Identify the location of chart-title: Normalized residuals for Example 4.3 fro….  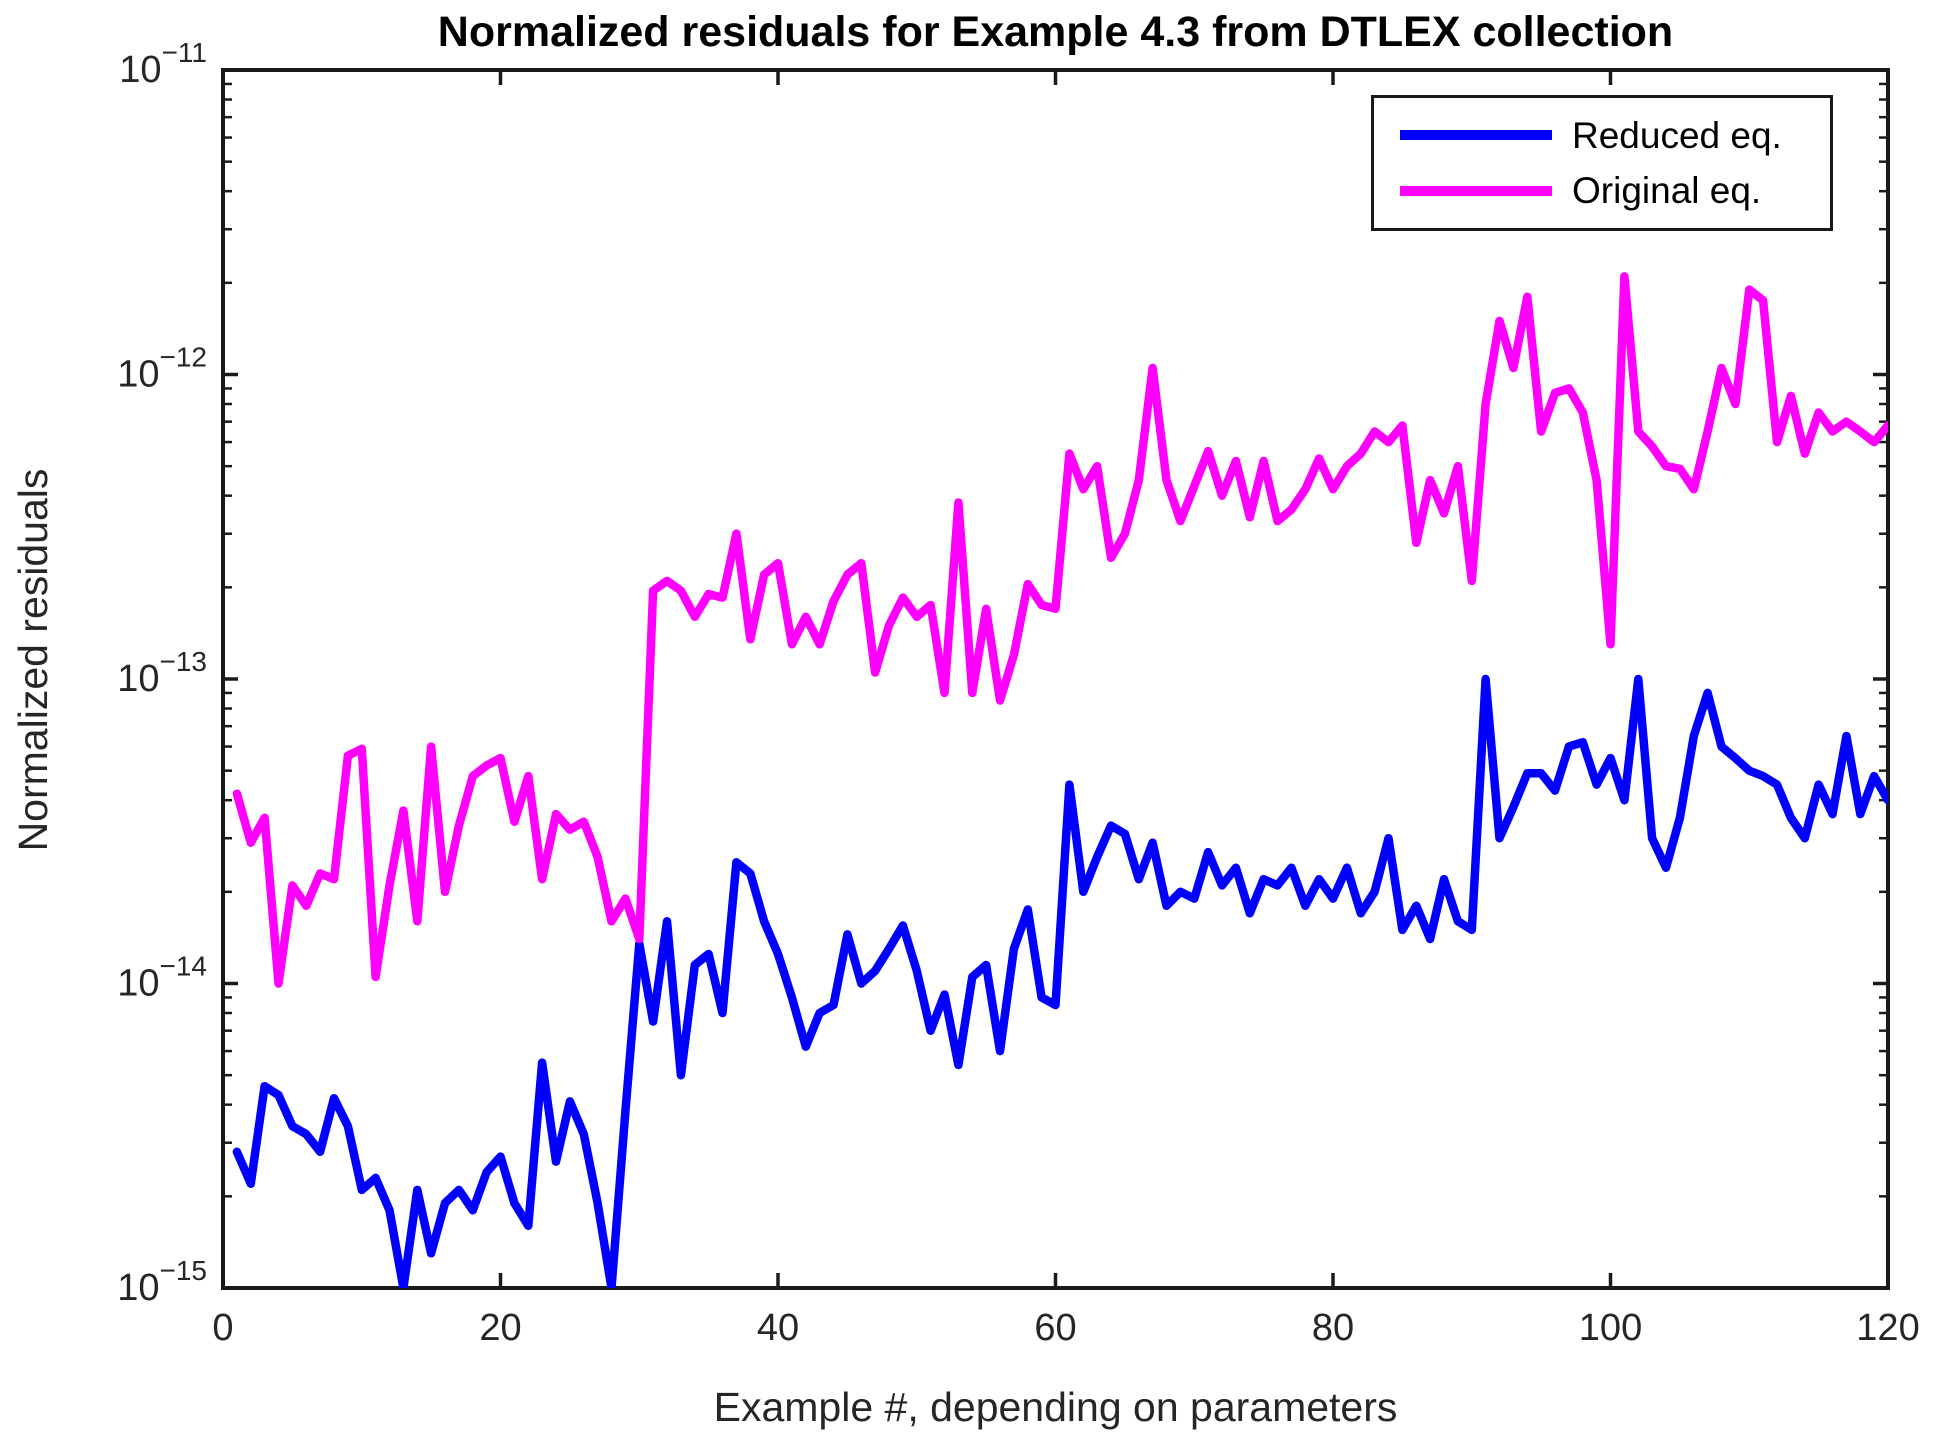
(1055, 32).